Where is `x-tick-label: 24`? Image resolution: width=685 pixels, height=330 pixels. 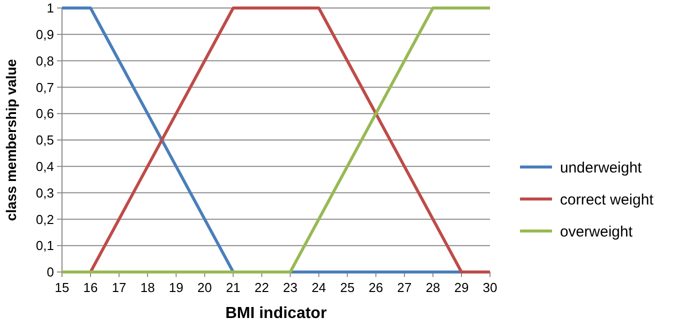
x-tick-label: 24 is located at coordinates (319, 287).